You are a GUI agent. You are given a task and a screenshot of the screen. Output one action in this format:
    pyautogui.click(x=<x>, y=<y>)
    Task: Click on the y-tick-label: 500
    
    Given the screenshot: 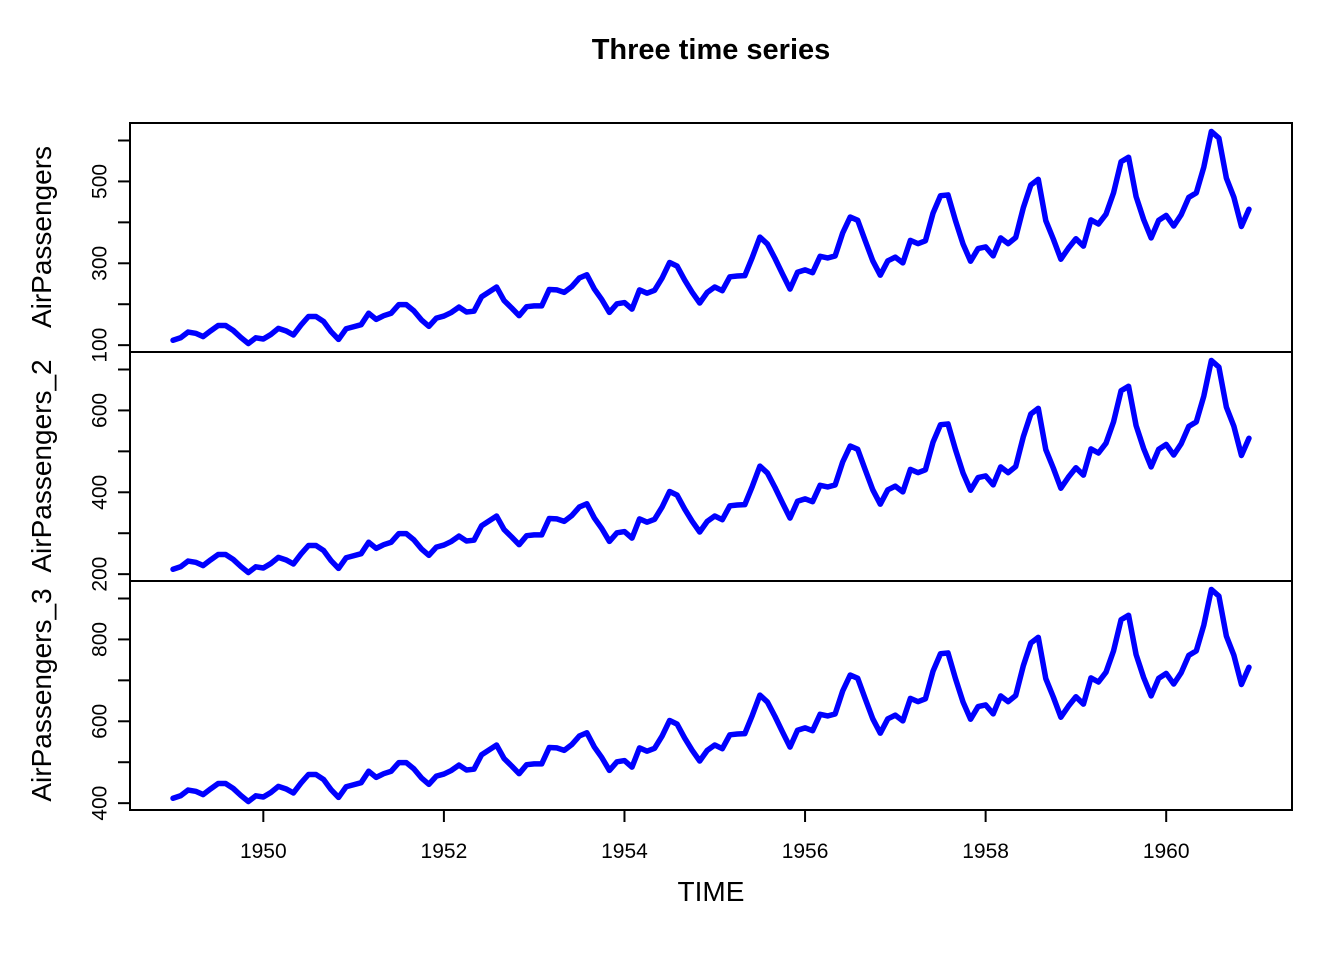 What is the action you would take?
    pyautogui.click(x=100, y=181)
    